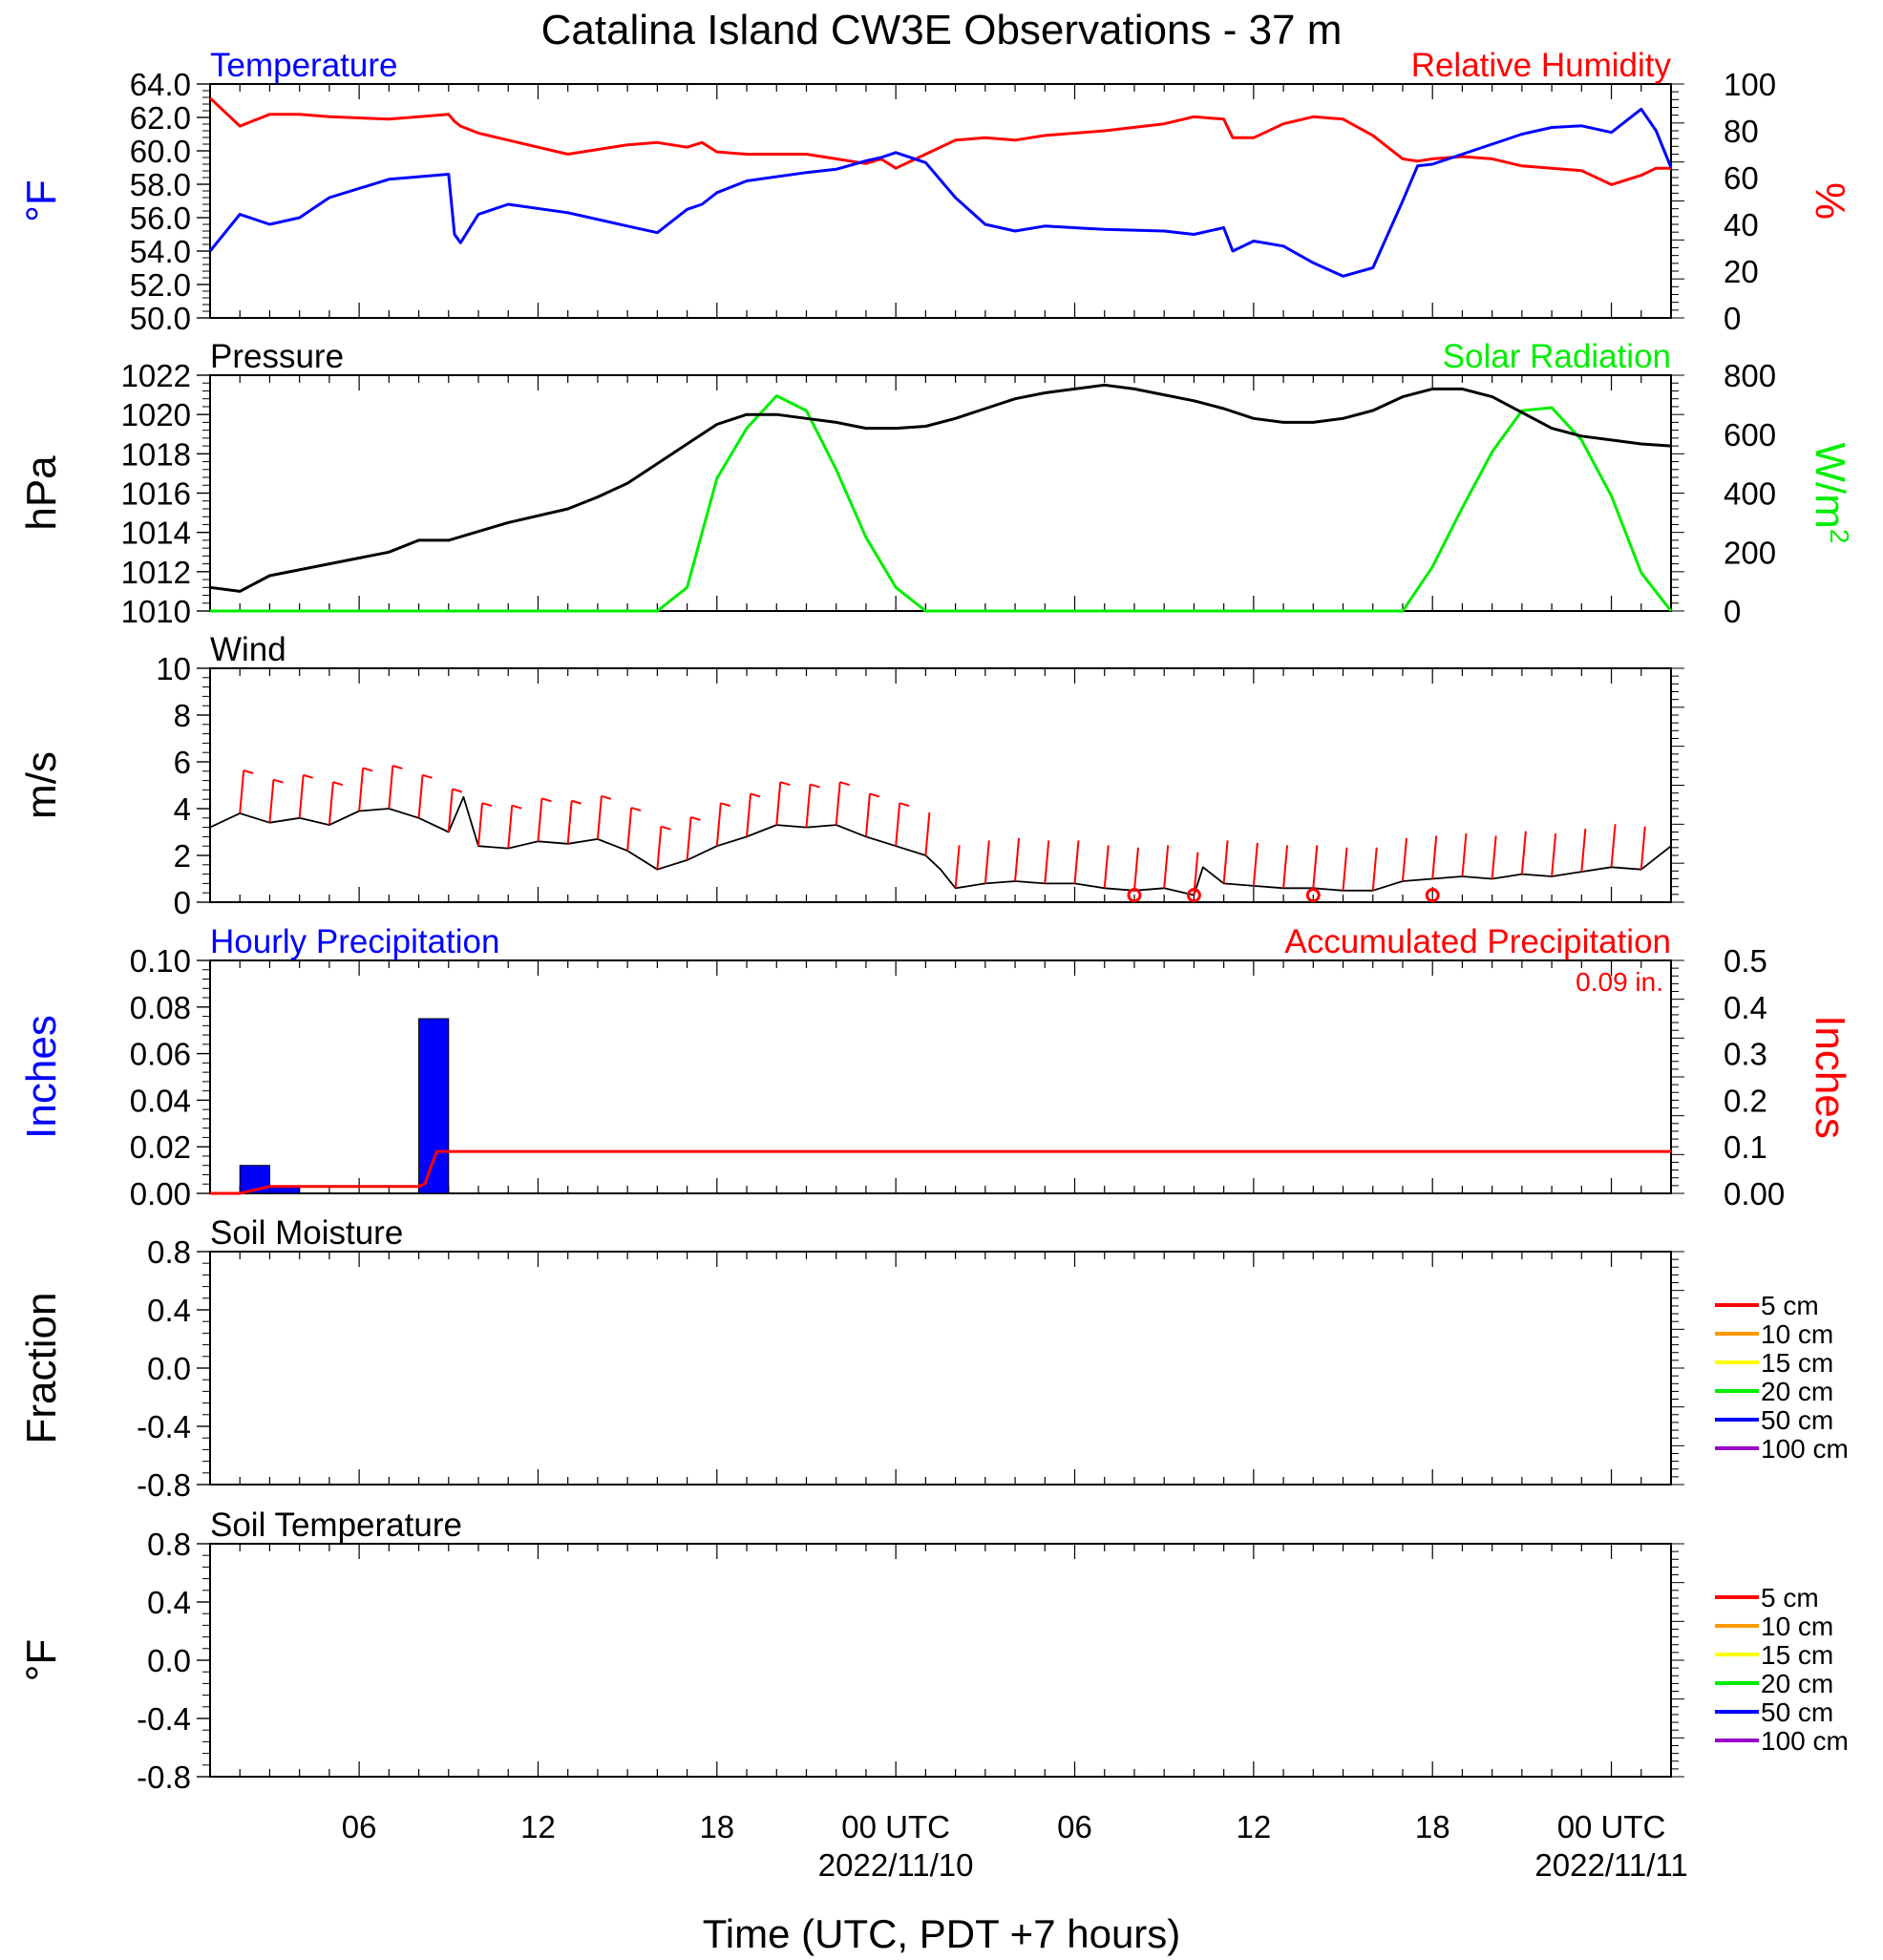 The width and height of the screenshot is (1883, 1960). What do you see at coordinates (538, 1826) in the screenshot?
I see `x-tick-label: 12` at bounding box center [538, 1826].